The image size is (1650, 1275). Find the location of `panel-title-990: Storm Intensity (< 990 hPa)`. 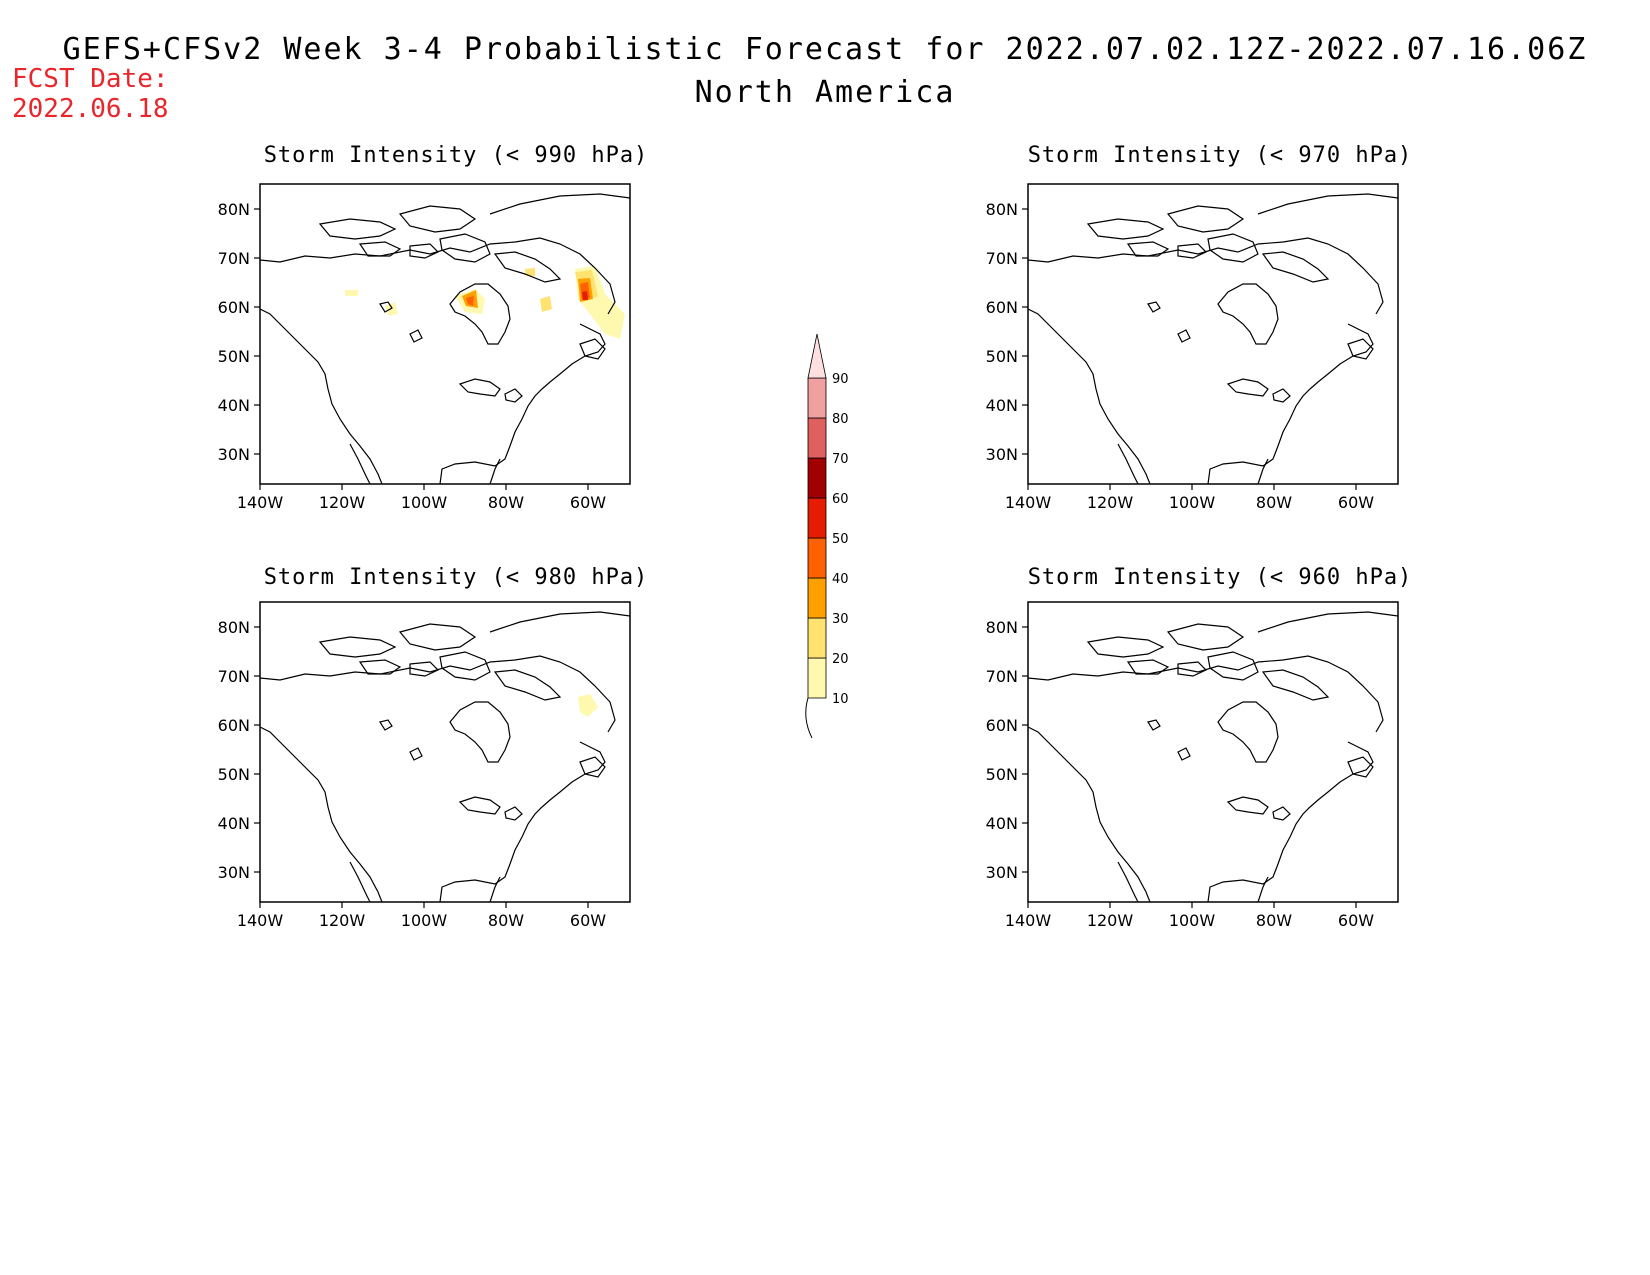

panel-title-990: Storm Intensity (< 990 hPa) is located at coordinates (456, 155).